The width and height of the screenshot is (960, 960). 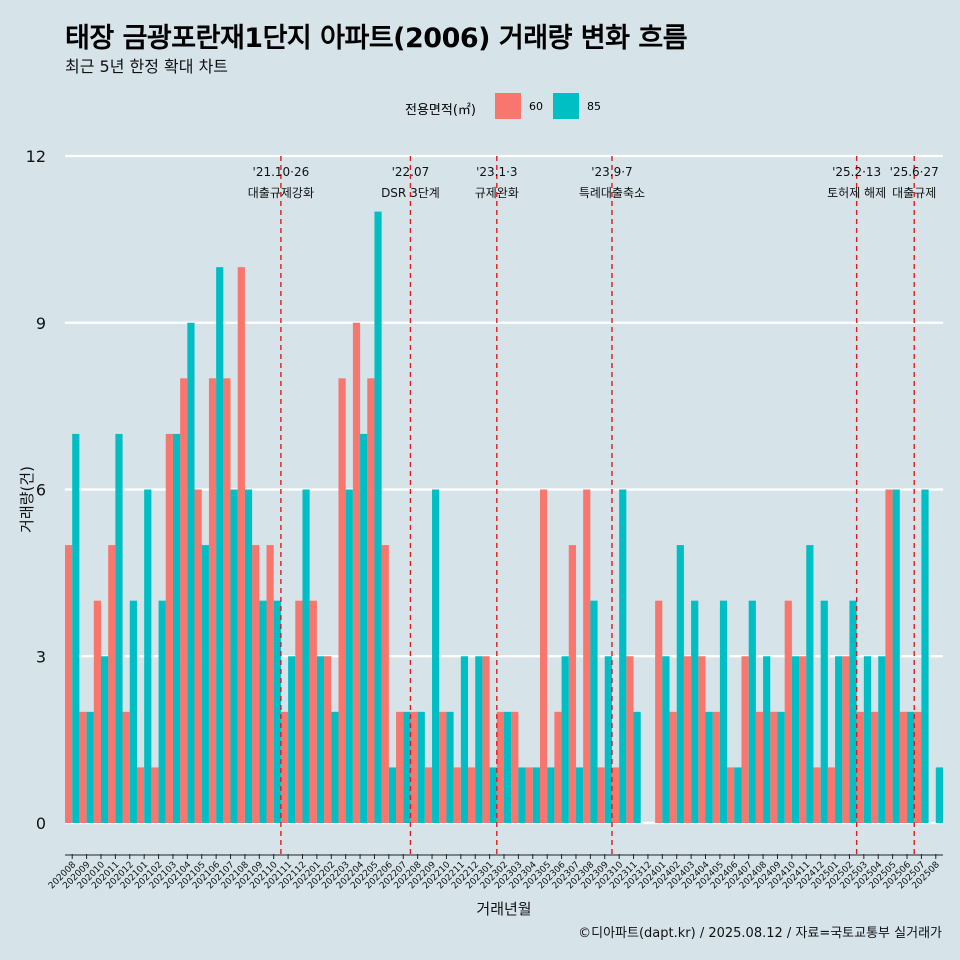 I want to click on legend-title: 전용면적(㎡), so click(x=440, y=110).